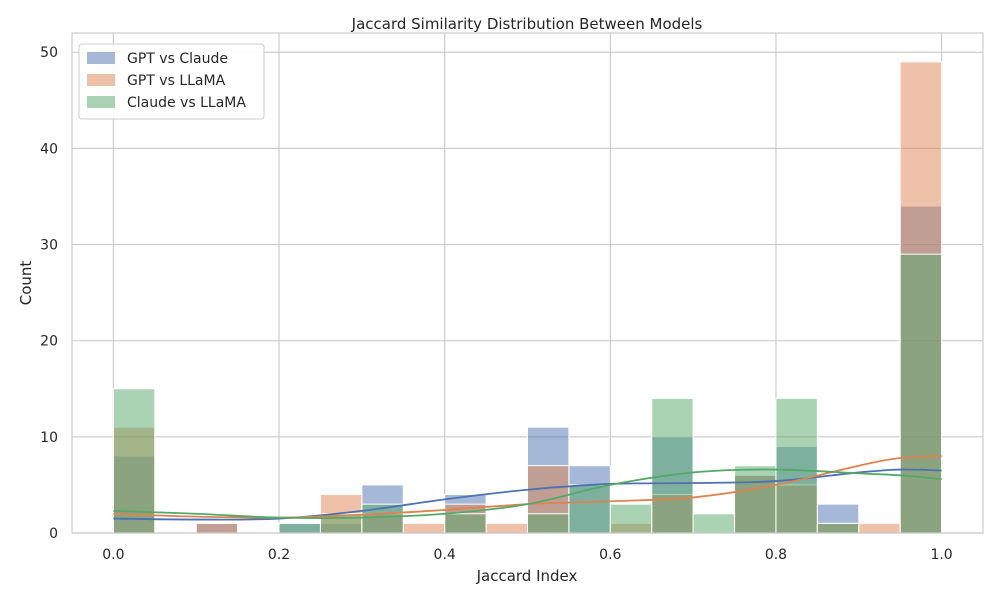 The height and width of the screenshot is (600, 1000). What do you see at coordinates (113, 555) in the screenshot?
I see `x-tick-label: 0.0` at bounding box center [113, 555].